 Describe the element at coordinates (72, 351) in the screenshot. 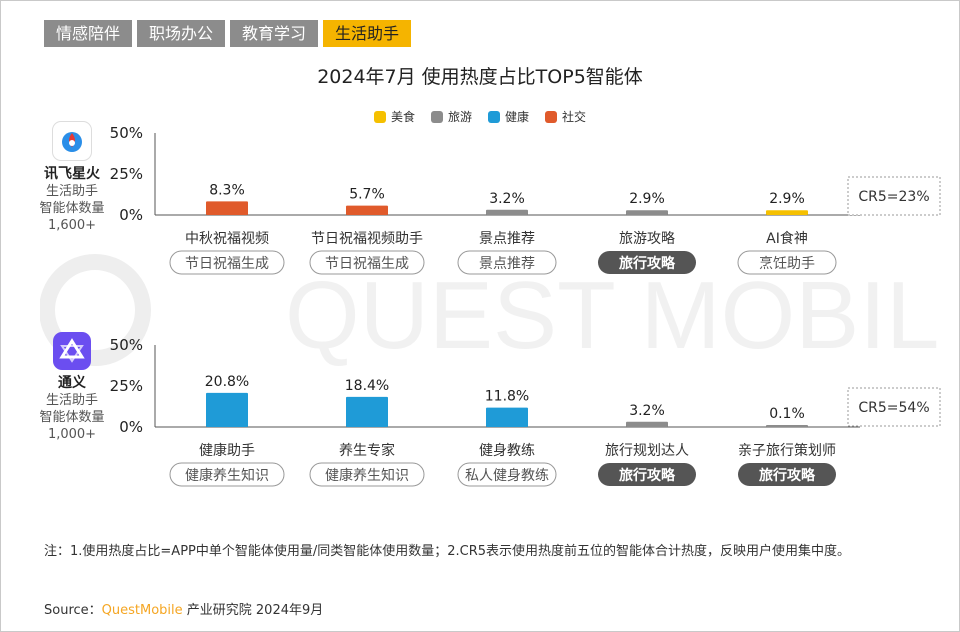

I see `tongyi-icon` at that location.